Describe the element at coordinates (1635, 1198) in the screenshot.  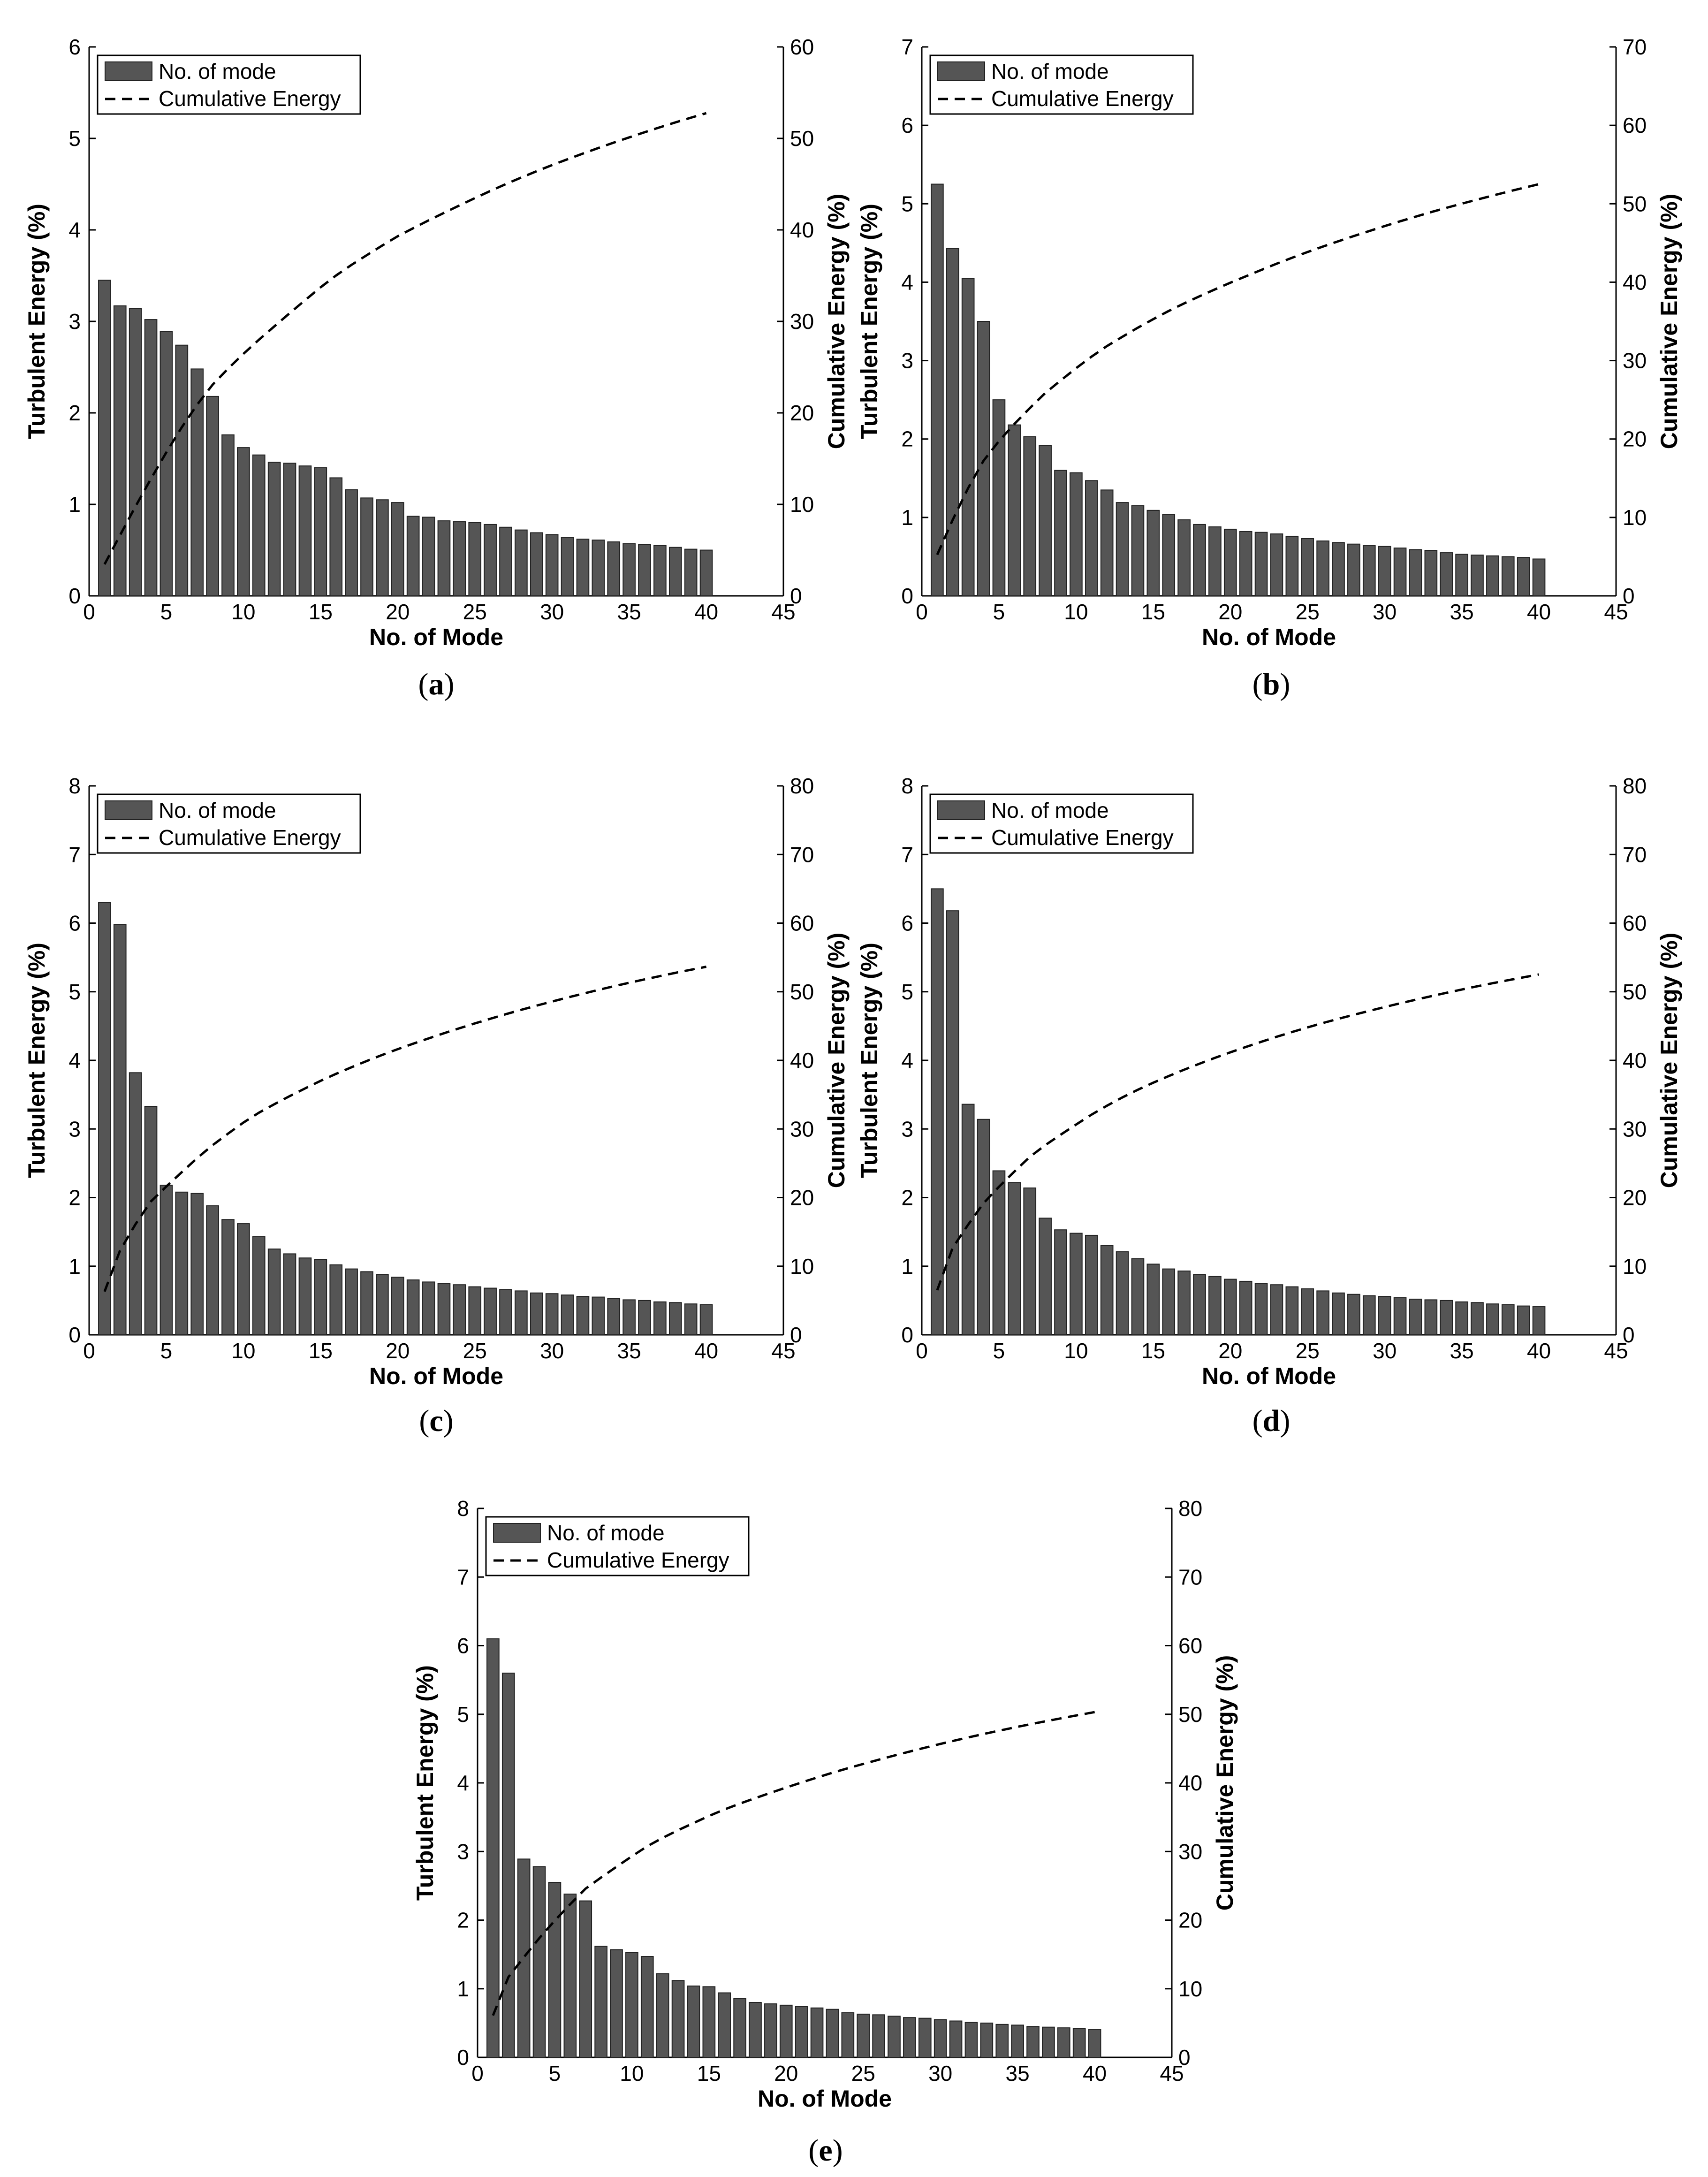
I see `y2-tick-label: 20` at that location.